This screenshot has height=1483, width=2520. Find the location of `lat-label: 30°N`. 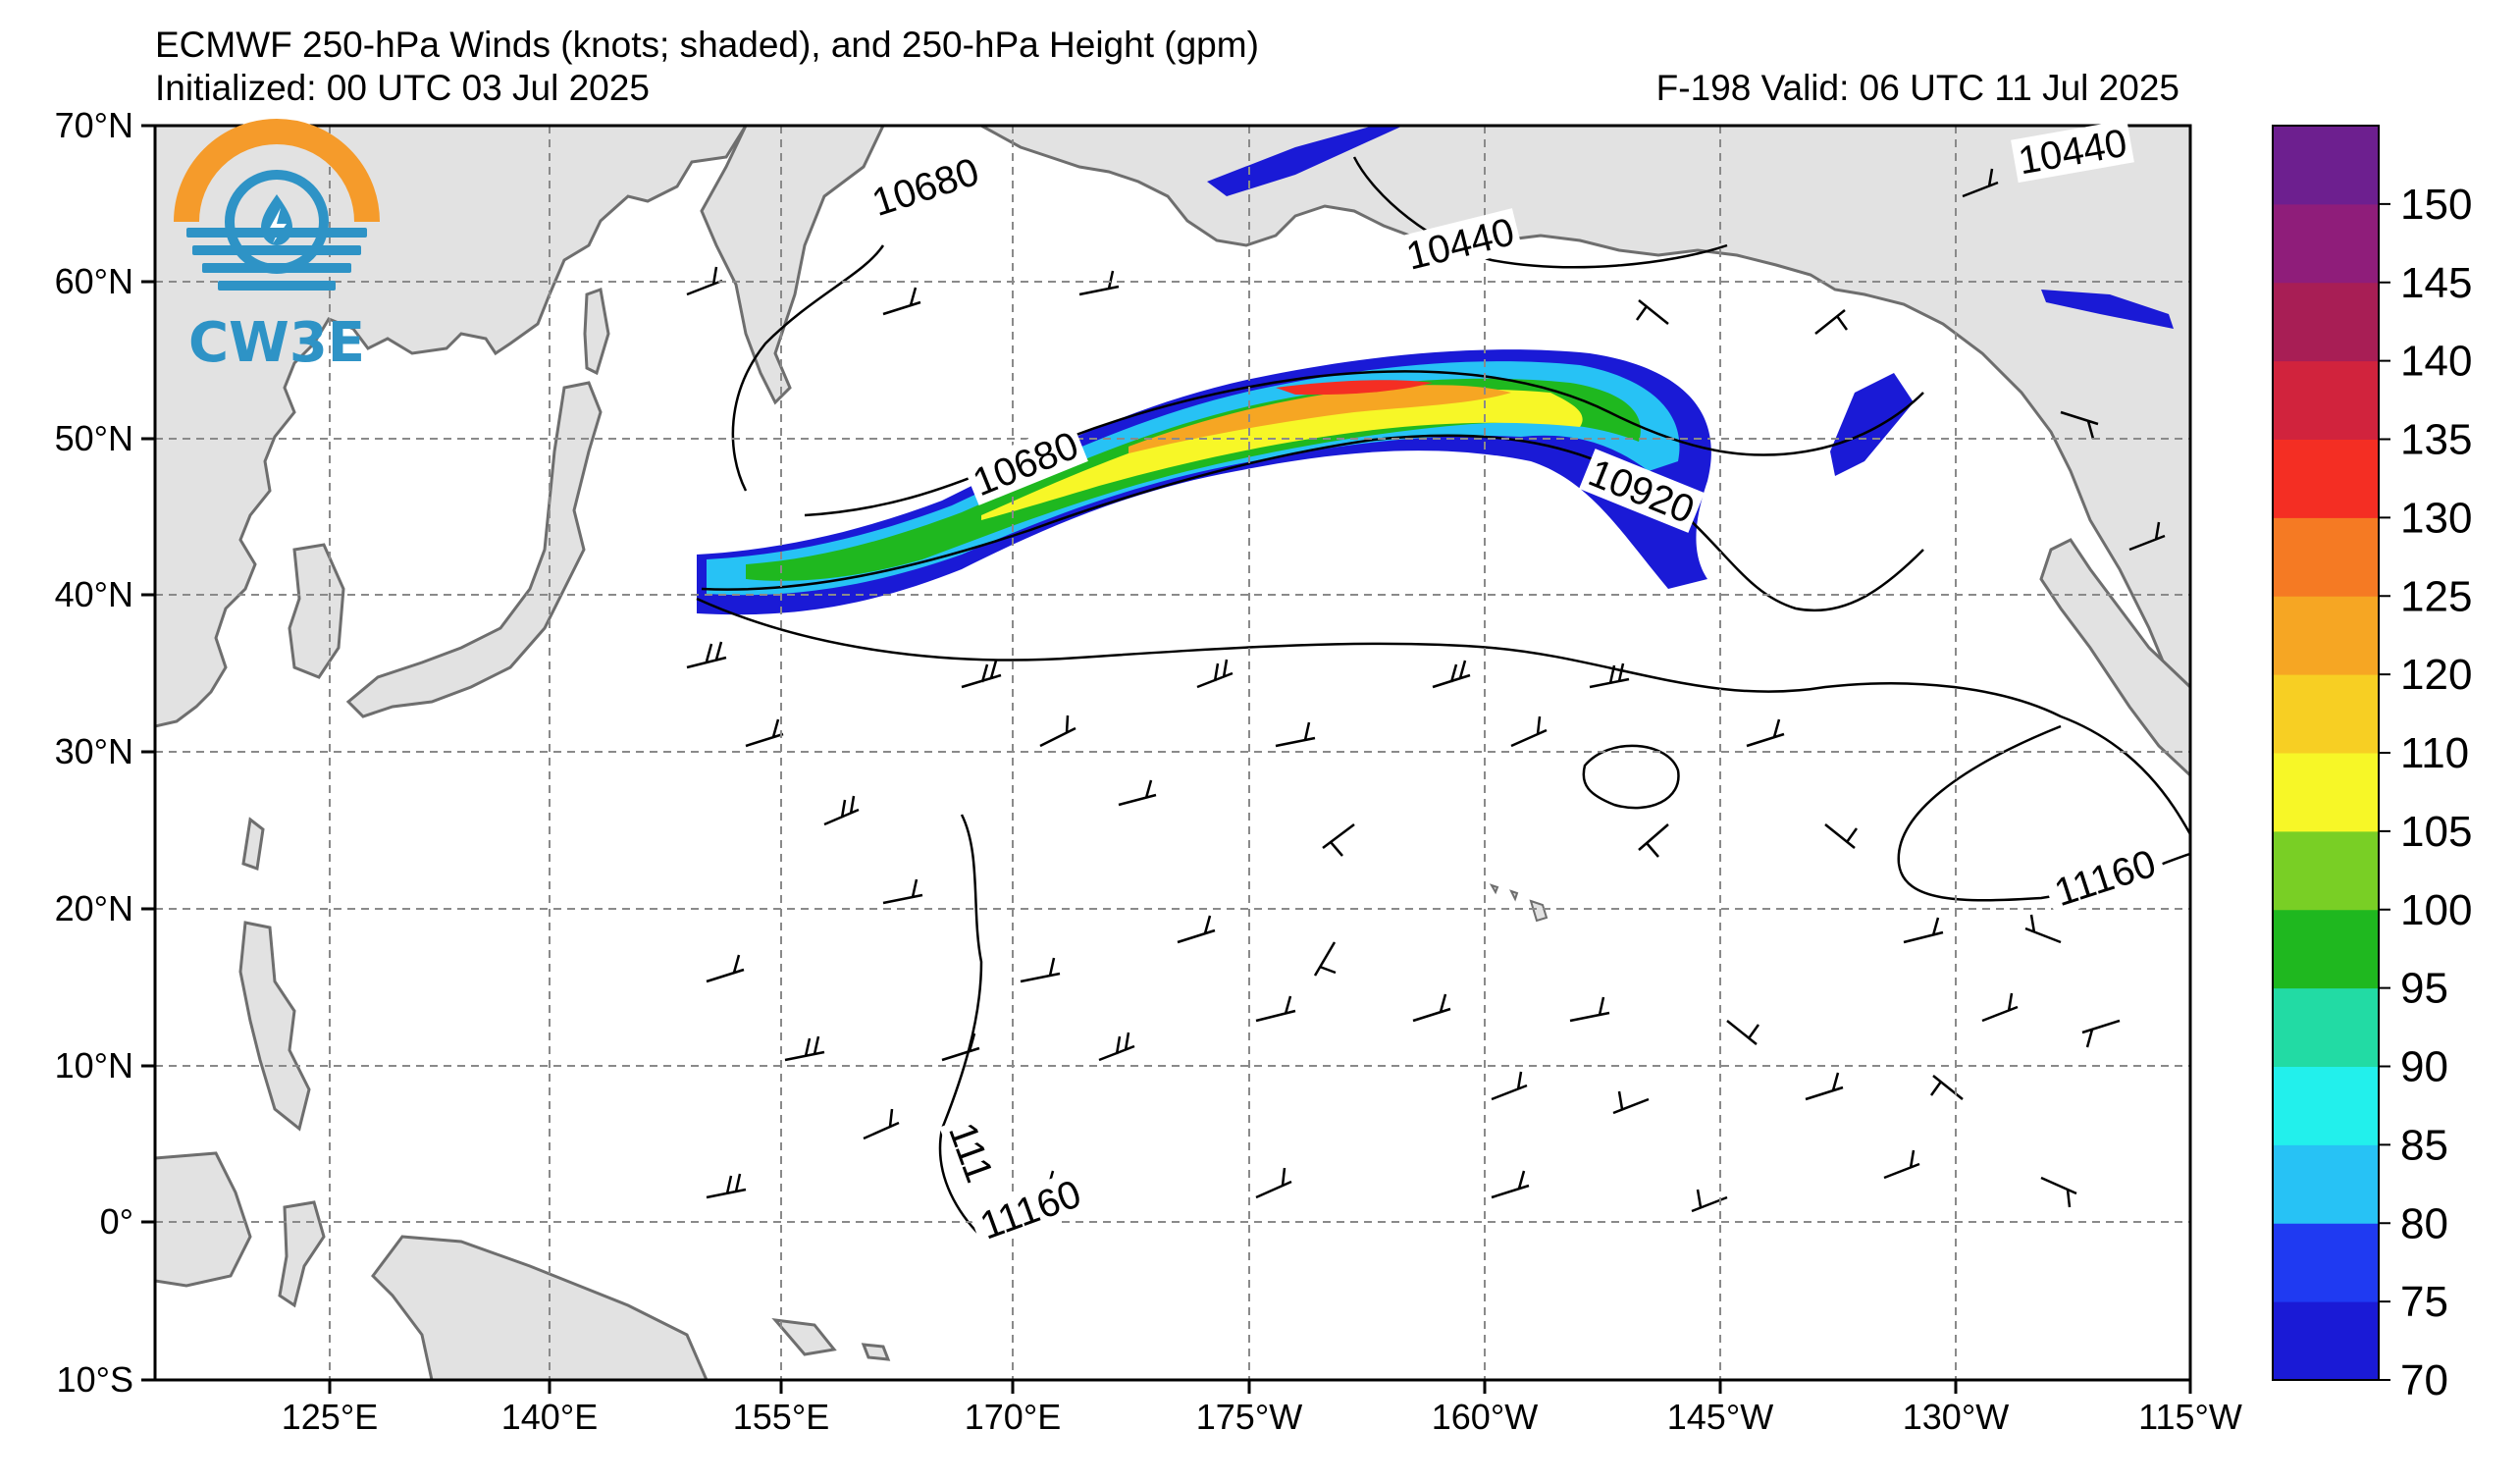

lat-label: 30°N is located at coordinates (94, 751).